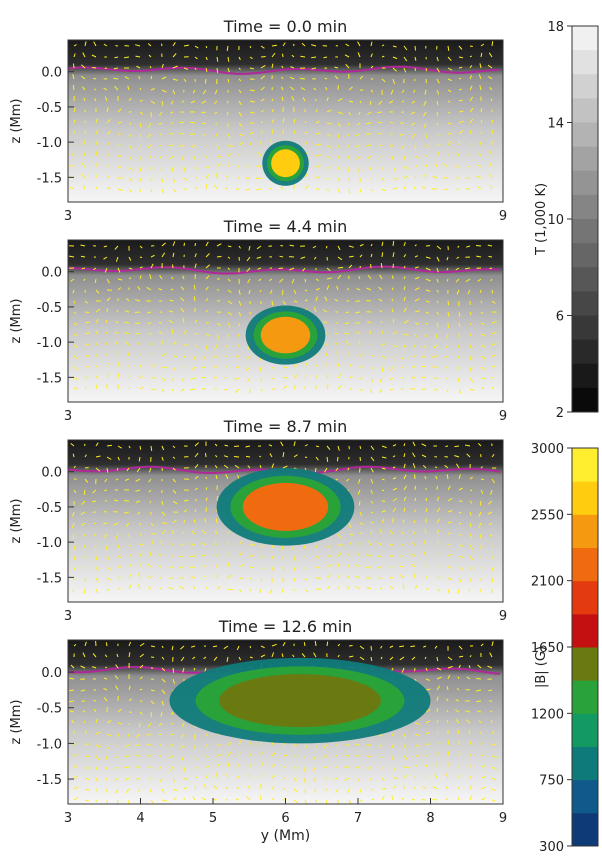 The height and width of the screenshot is (860, 602). I want to click on photosphere-line, so click(284, 70).